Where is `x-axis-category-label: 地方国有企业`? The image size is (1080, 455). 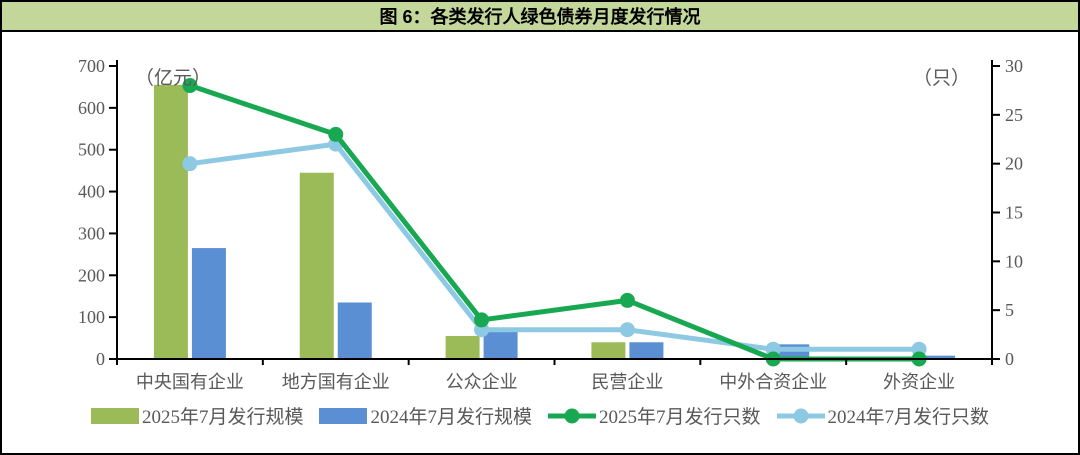
x-axis-category-label: 地方国有企业 is located at coordinates (336, 382).